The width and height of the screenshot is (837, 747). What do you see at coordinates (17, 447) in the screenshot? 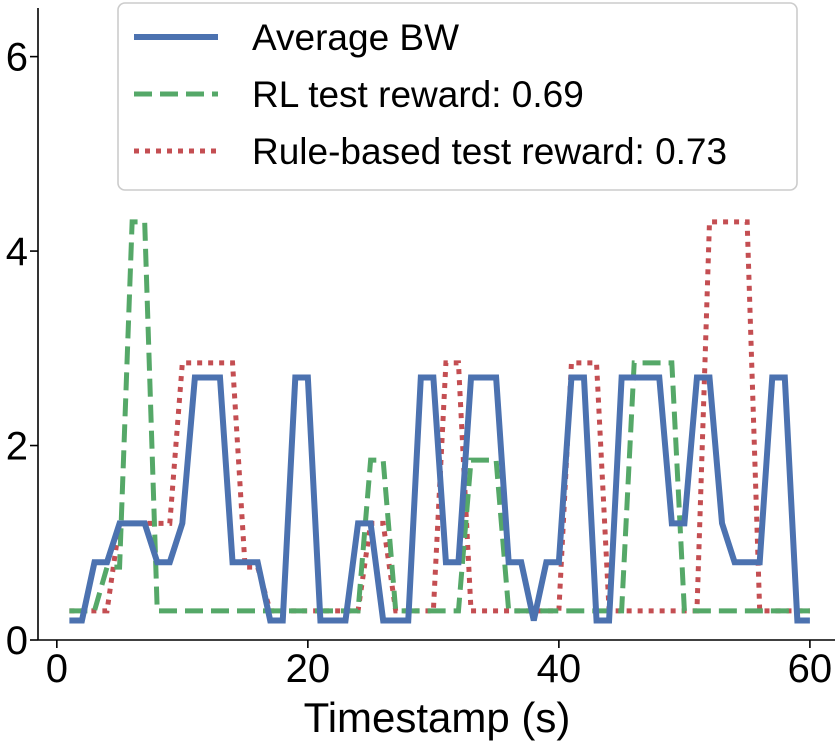
I see `y-tick-label: 2` at bounding box center [17, 447].